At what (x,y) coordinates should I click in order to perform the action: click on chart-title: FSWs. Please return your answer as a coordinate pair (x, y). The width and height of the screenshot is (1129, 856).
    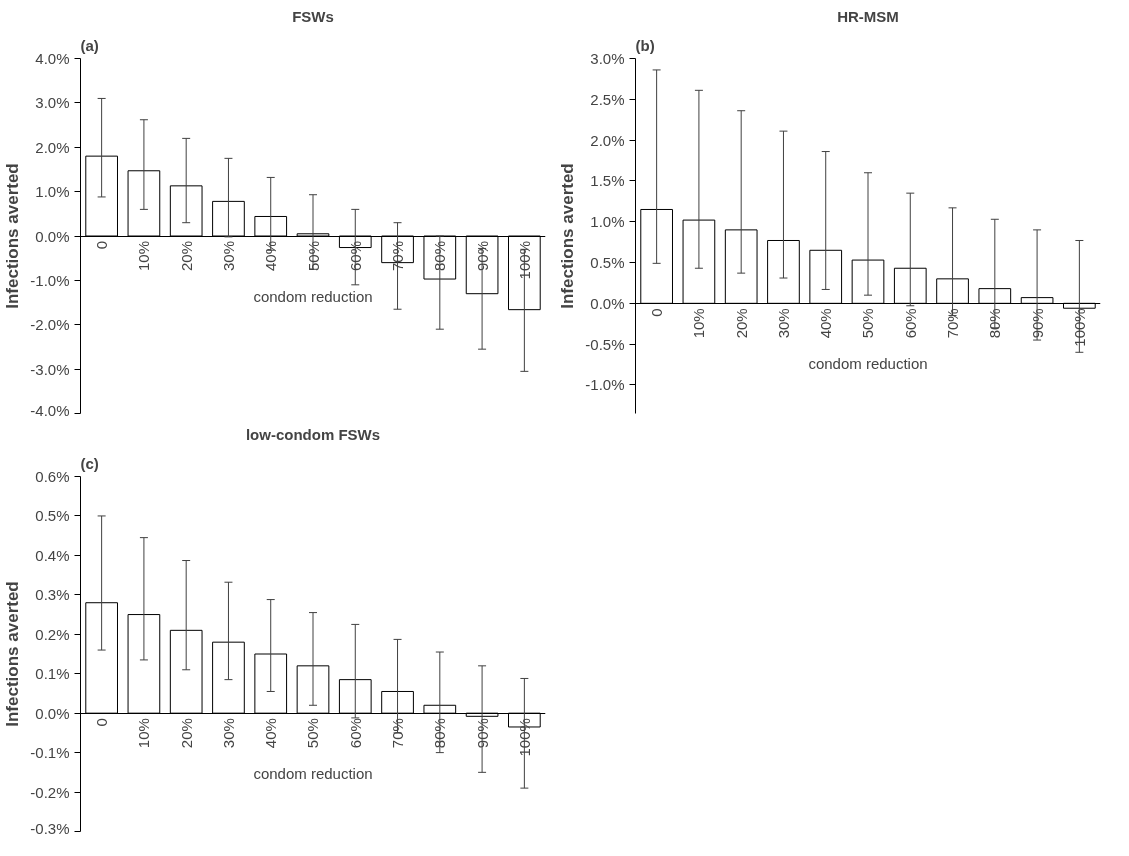
    Looking at the image, I should click on (313, 16).